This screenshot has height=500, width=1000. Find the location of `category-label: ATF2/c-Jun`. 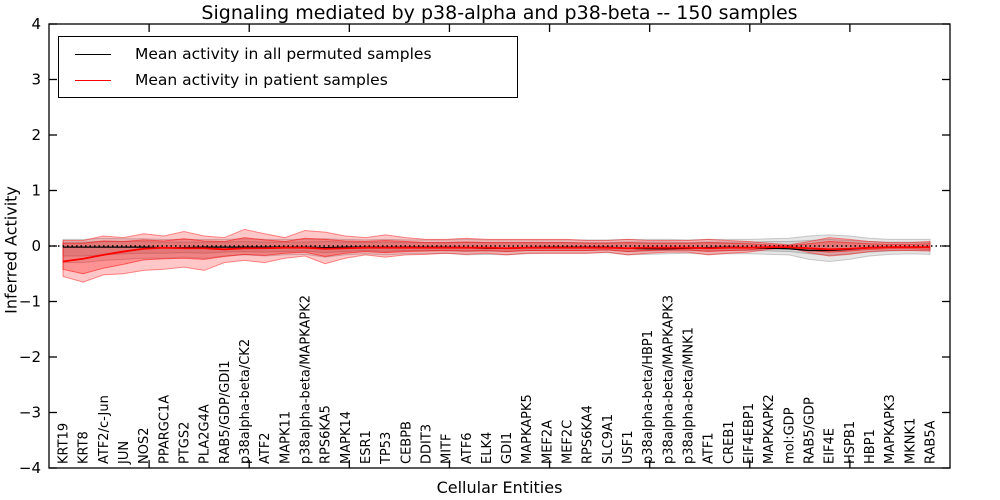

category-label: ATF2/c-Jun is located at coordinates (104, 429).